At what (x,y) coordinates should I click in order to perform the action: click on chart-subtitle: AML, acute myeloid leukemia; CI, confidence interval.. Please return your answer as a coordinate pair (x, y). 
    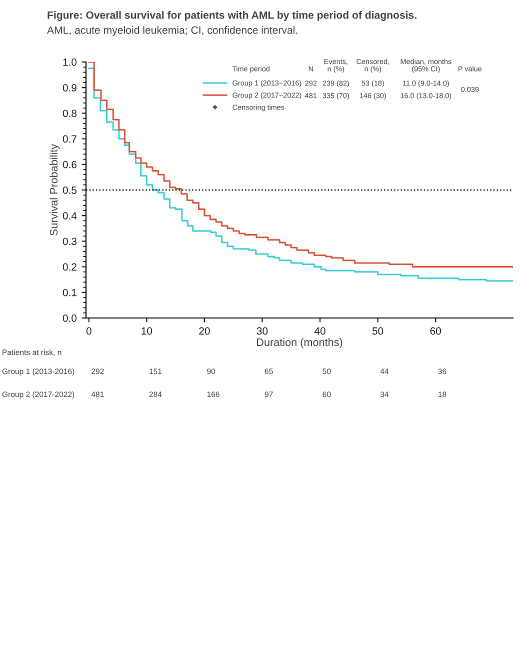
    Looking at the image, I should click on (172, 31).